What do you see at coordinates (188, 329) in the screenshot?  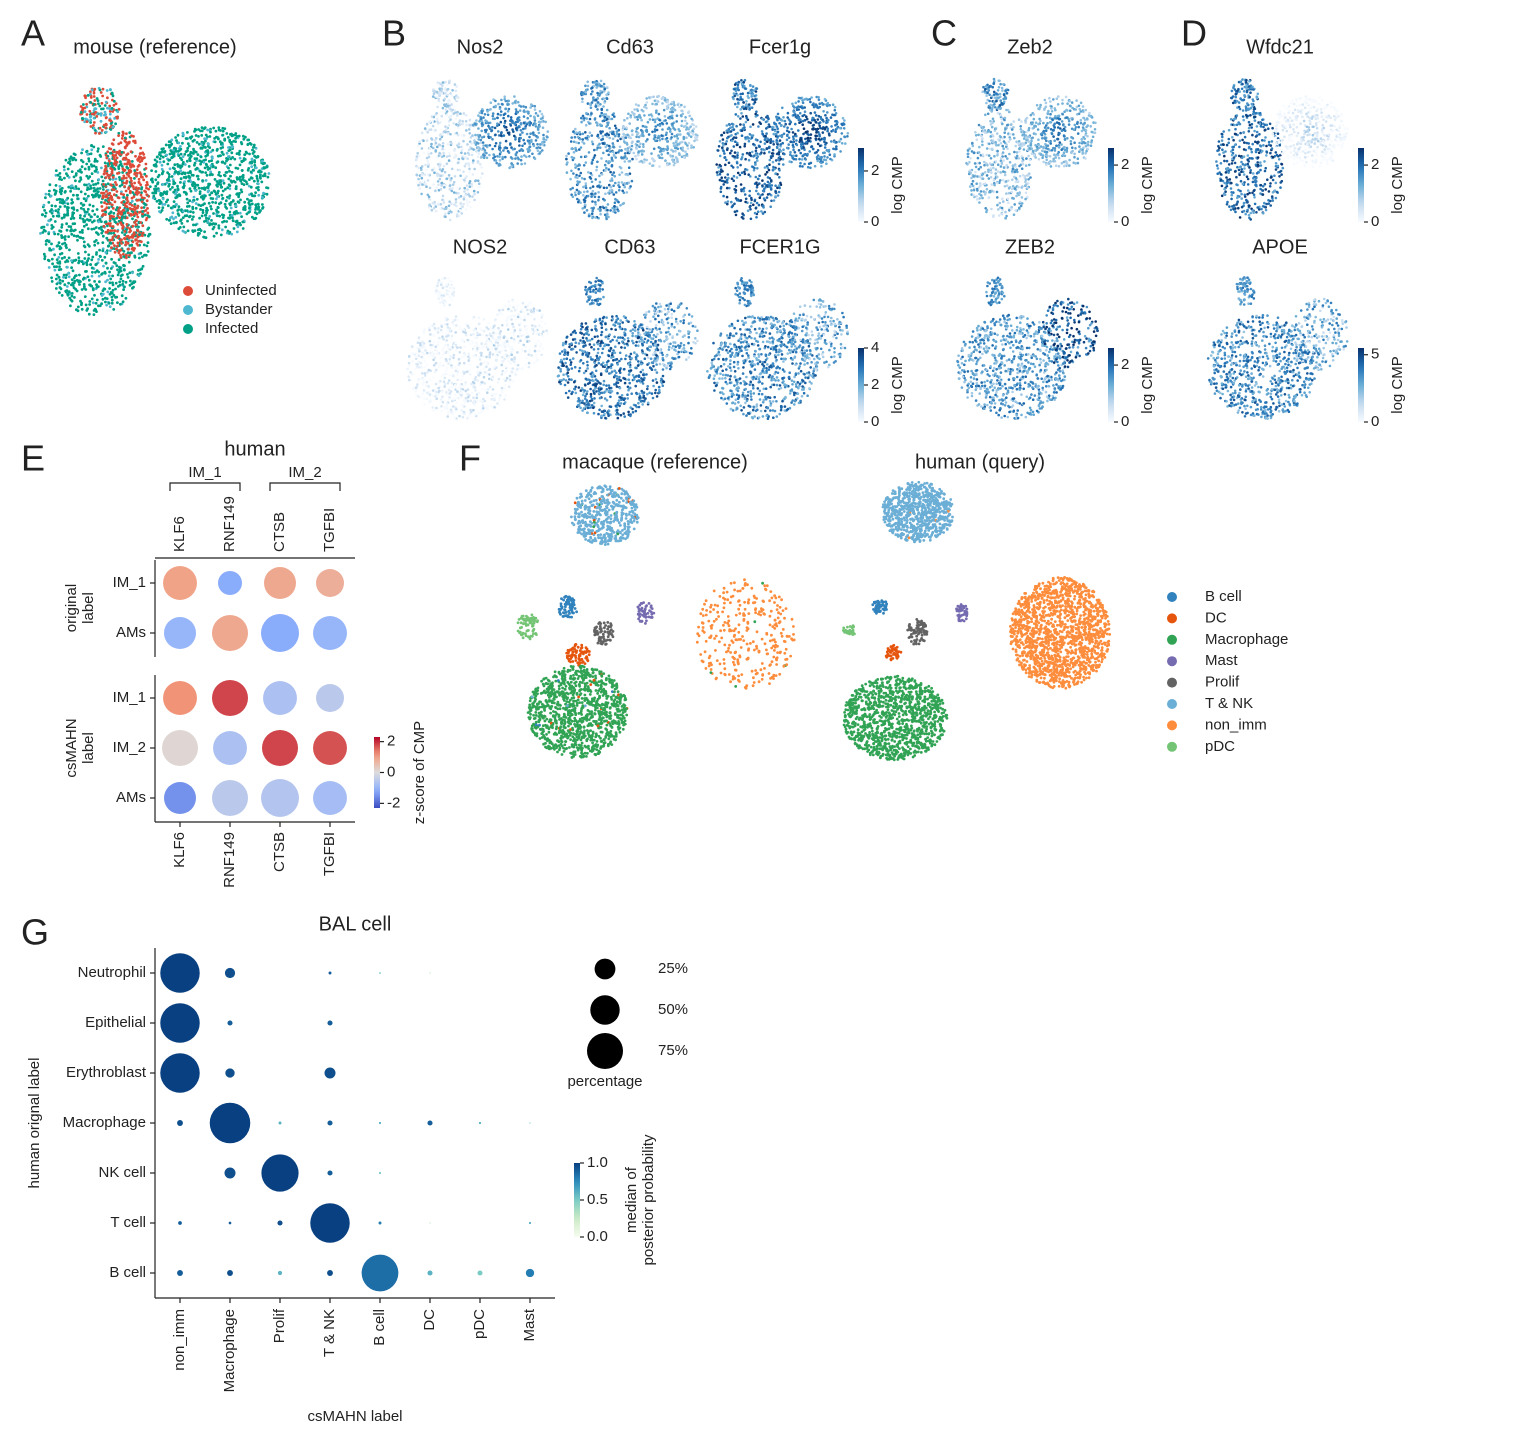 I see `legend-marker` at bounding box center [188, 329].